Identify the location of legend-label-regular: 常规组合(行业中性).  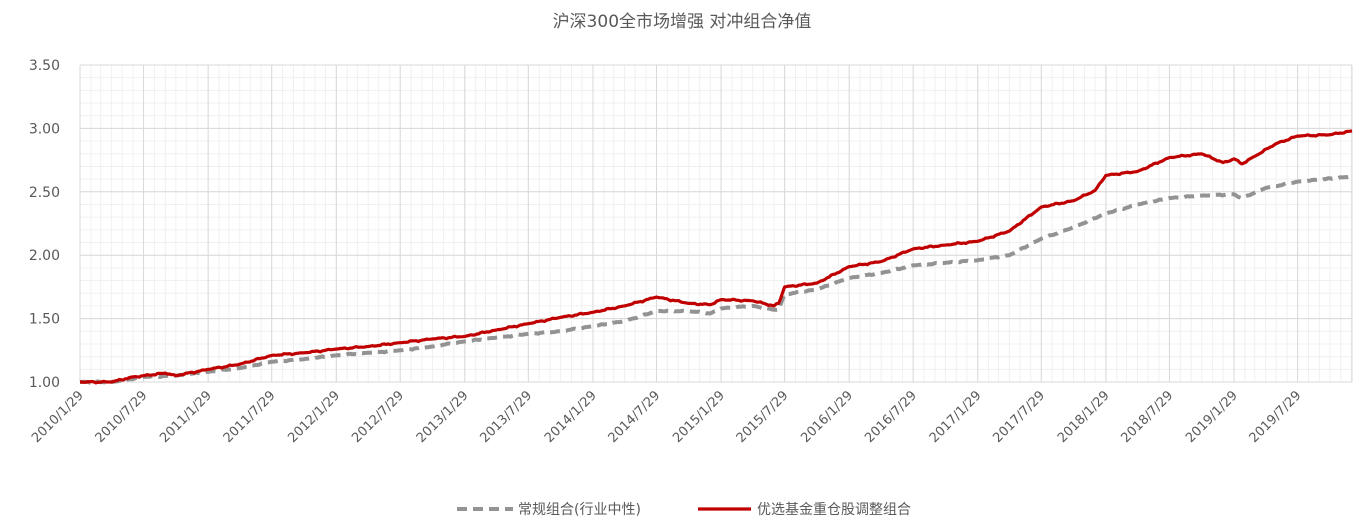
(579, 510).